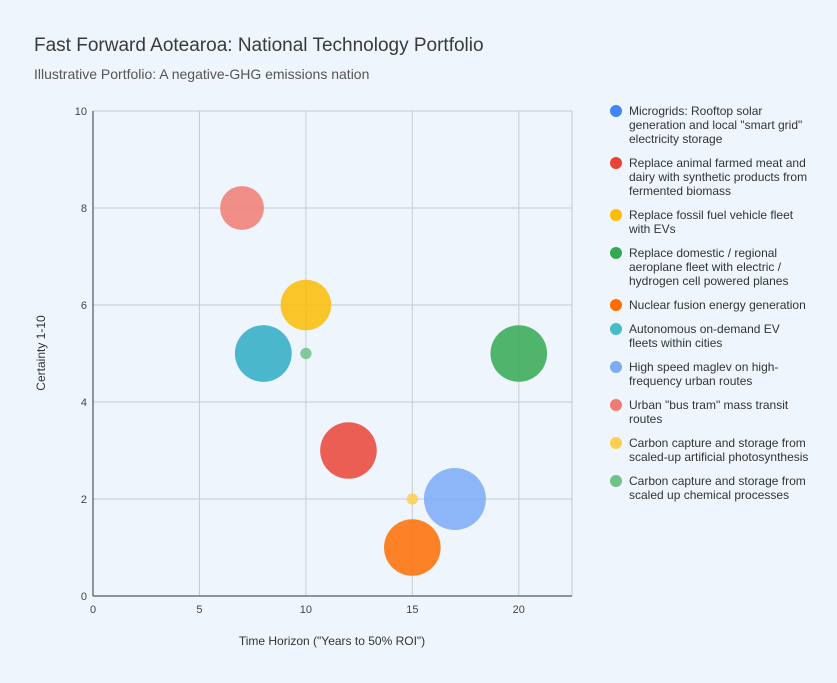 Image resolution: width=837 pixels, height=683 pixels. What do you see at coordinates (93, 610) in the screenshot?
I see `x-tick-label: 0` at bounding box center [93, 610].